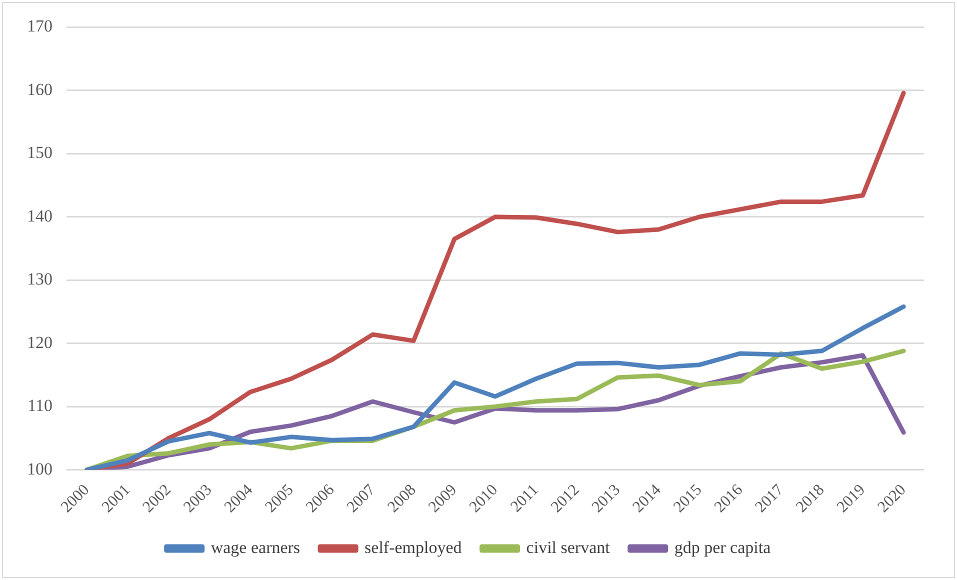 The image size is (957, 580). What do you see at coordinates (568, 547) in the screenshot?
I see `legend-label: civil servant` at bounding box center [568, 547].